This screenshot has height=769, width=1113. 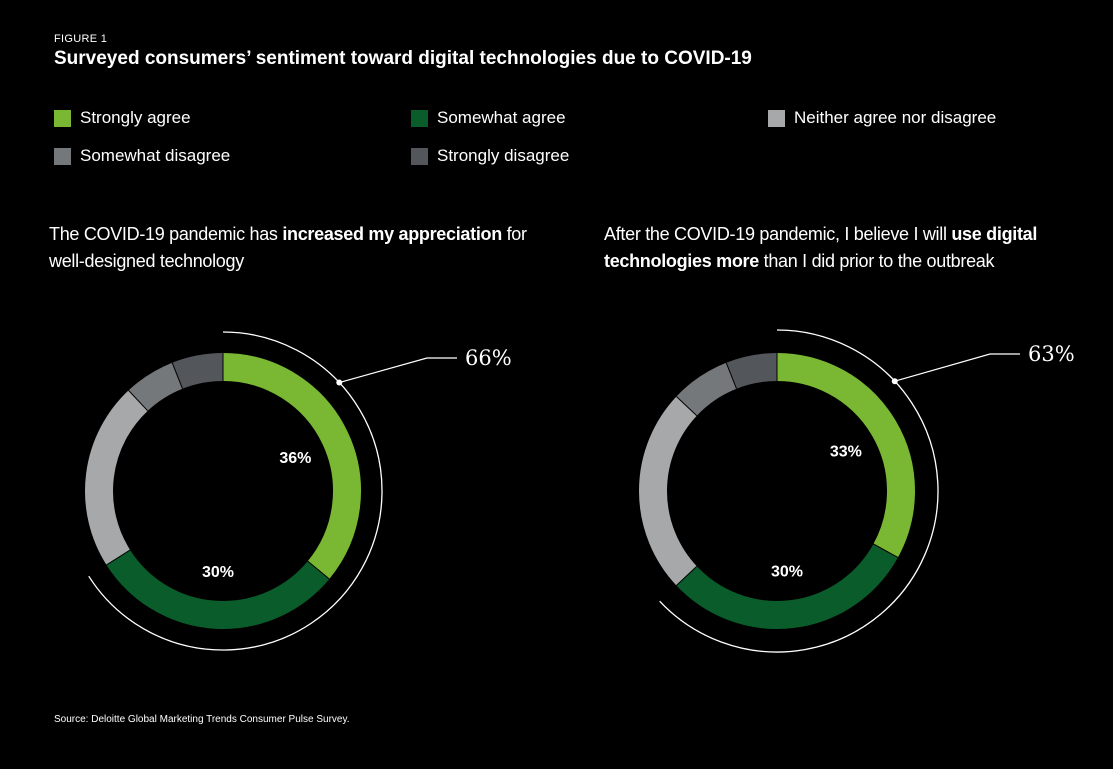 I want to click on legend-item-neither: Neither agree nor disagree, so click(x=882, y=118).